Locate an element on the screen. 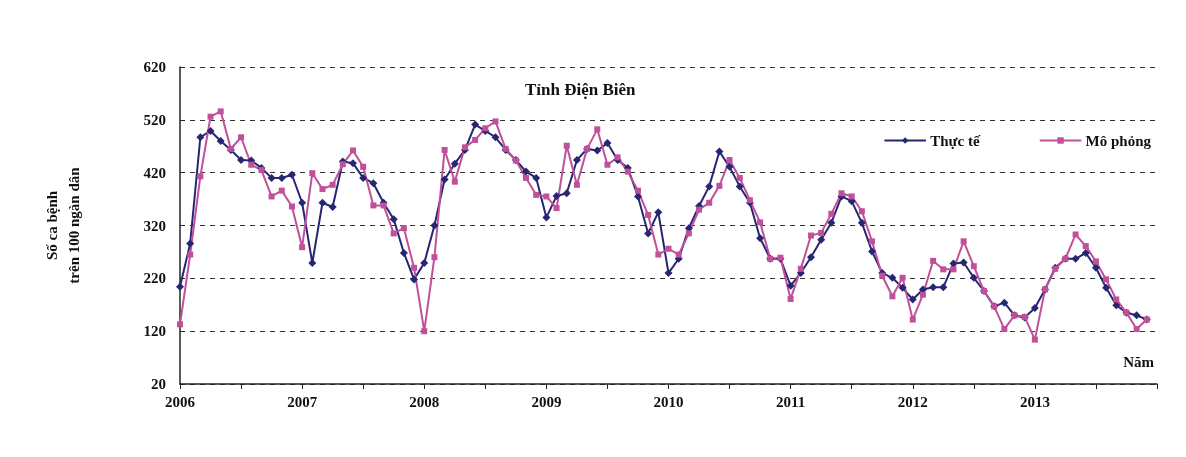  legend-label: Mô phỏng is located at coordinates (1118, 140).